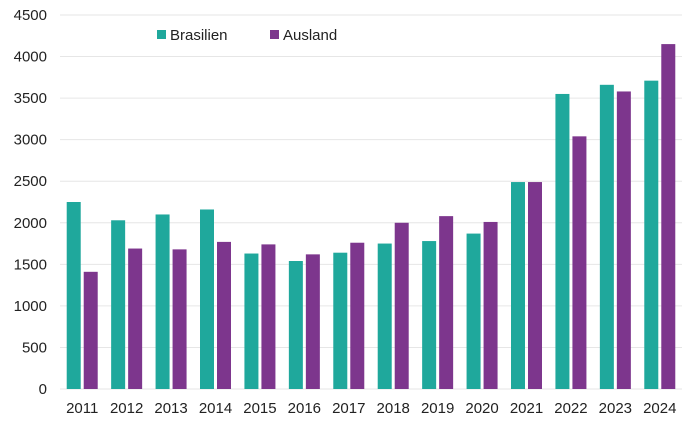 The image size is (689, 425). Describe the element at coordinates (518, 285) in the screenshot. I see `bar-brasilien-2021` at that location.